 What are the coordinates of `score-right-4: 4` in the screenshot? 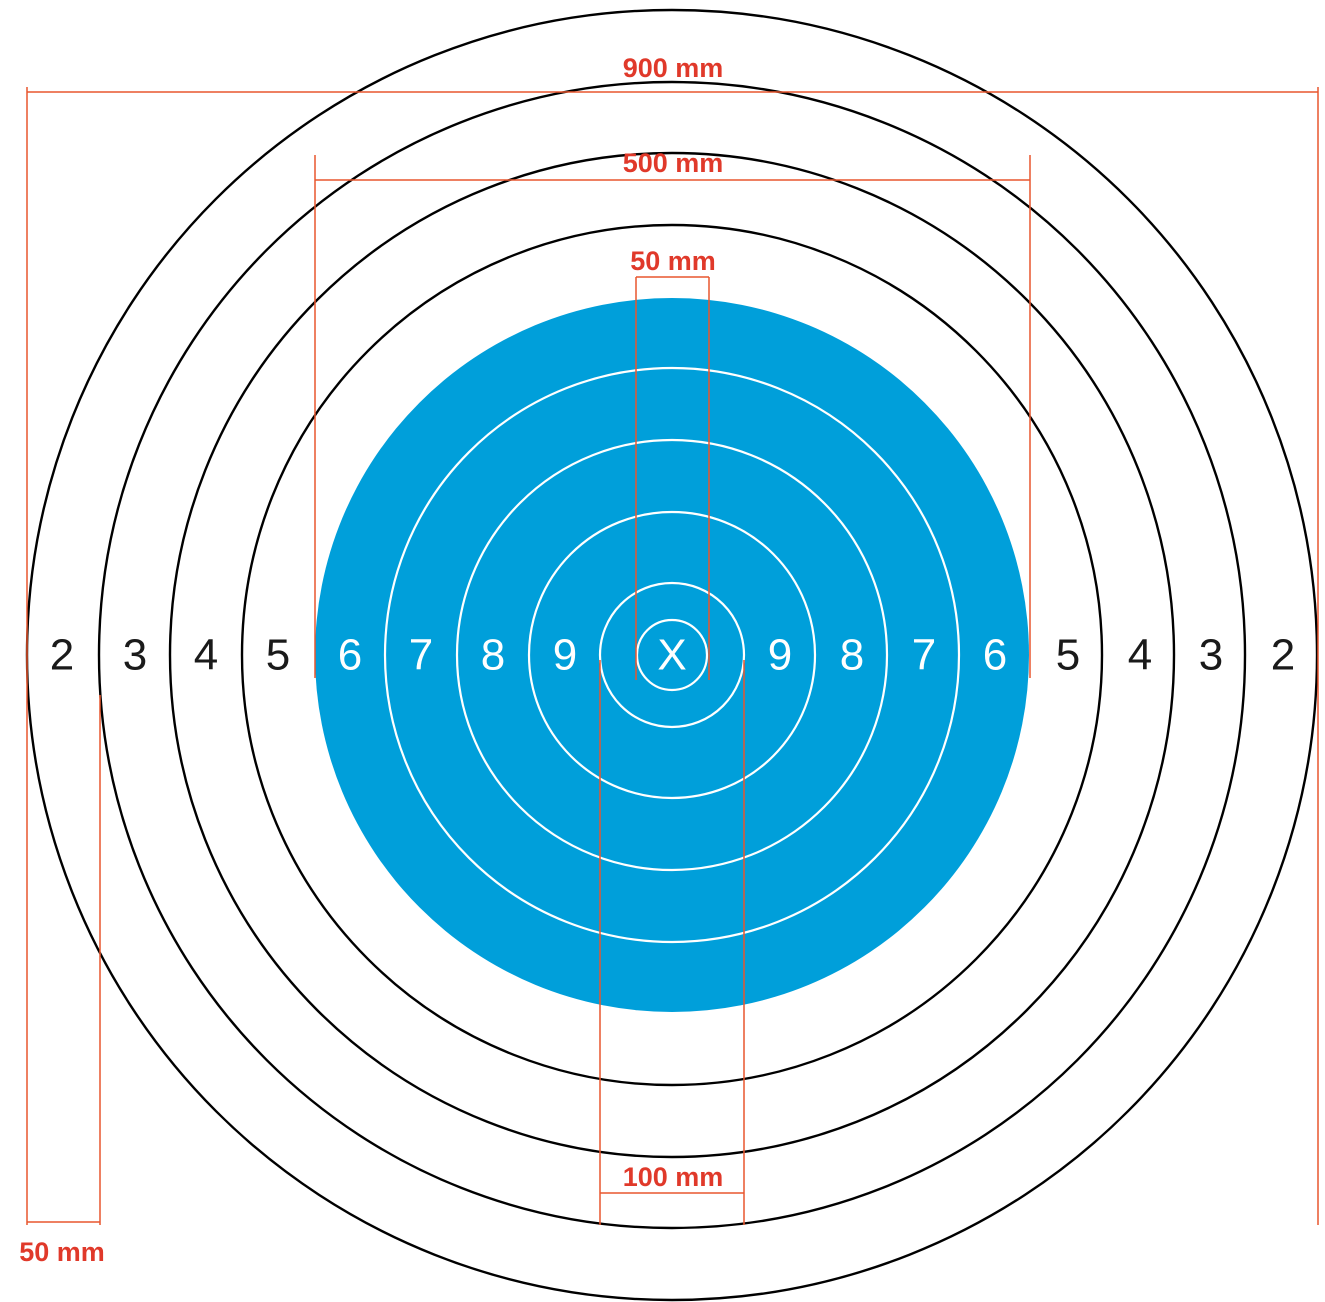 It's located at (1140, 655).